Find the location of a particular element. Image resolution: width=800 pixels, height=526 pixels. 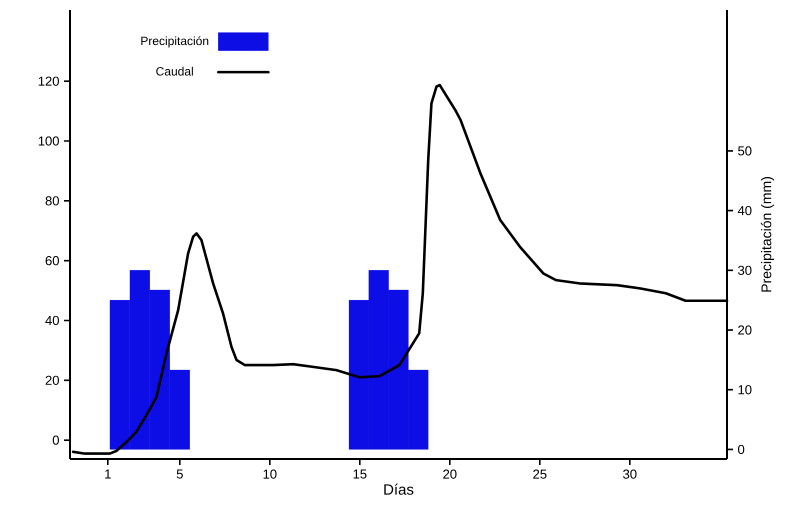

y-tick-label: 0 is located at coordinates (55, 440).